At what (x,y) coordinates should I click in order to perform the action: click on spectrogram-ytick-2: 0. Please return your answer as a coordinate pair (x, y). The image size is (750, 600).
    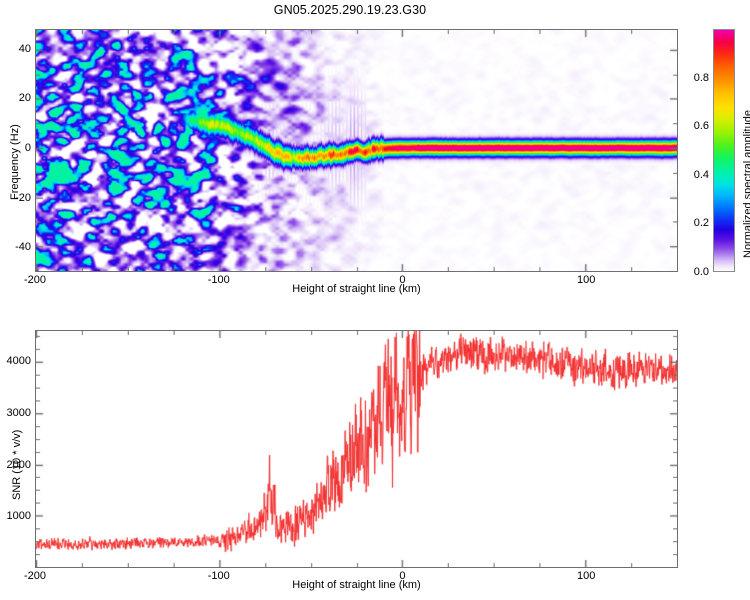
    Looking at the image, I should click on (27, 148).